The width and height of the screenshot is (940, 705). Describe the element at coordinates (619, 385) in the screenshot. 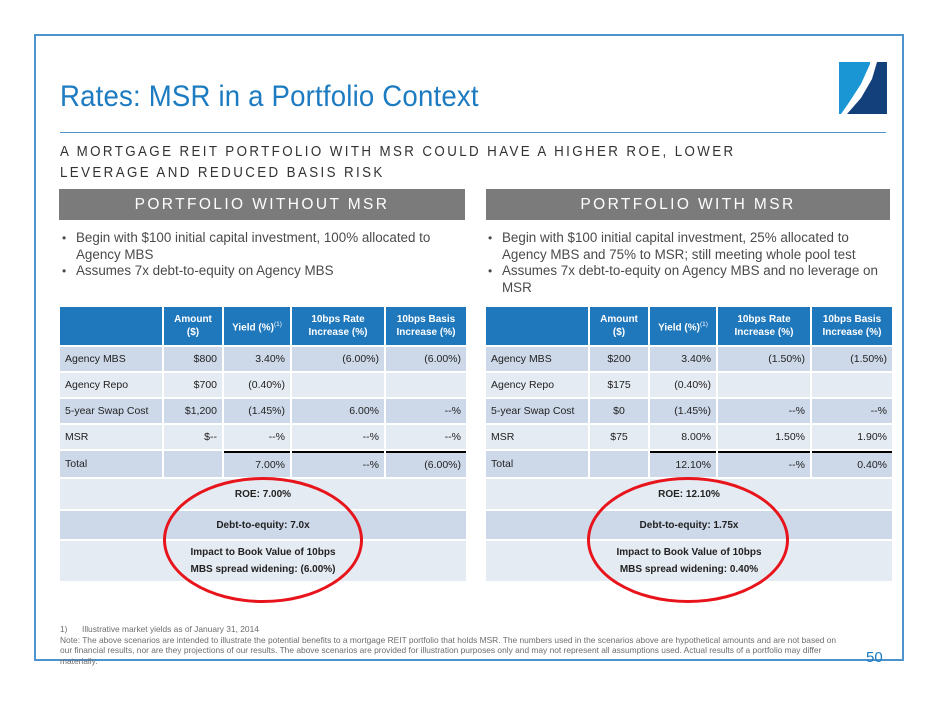

I see `cell-amount: $175` at that location.